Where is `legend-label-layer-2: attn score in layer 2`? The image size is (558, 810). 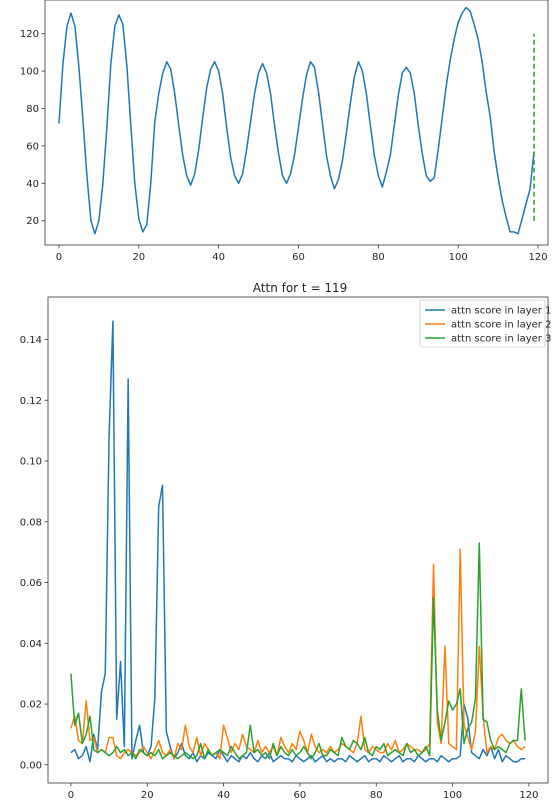 legend-label-layer-2: attn score in layer 2 is located at coordinates (501, 325).